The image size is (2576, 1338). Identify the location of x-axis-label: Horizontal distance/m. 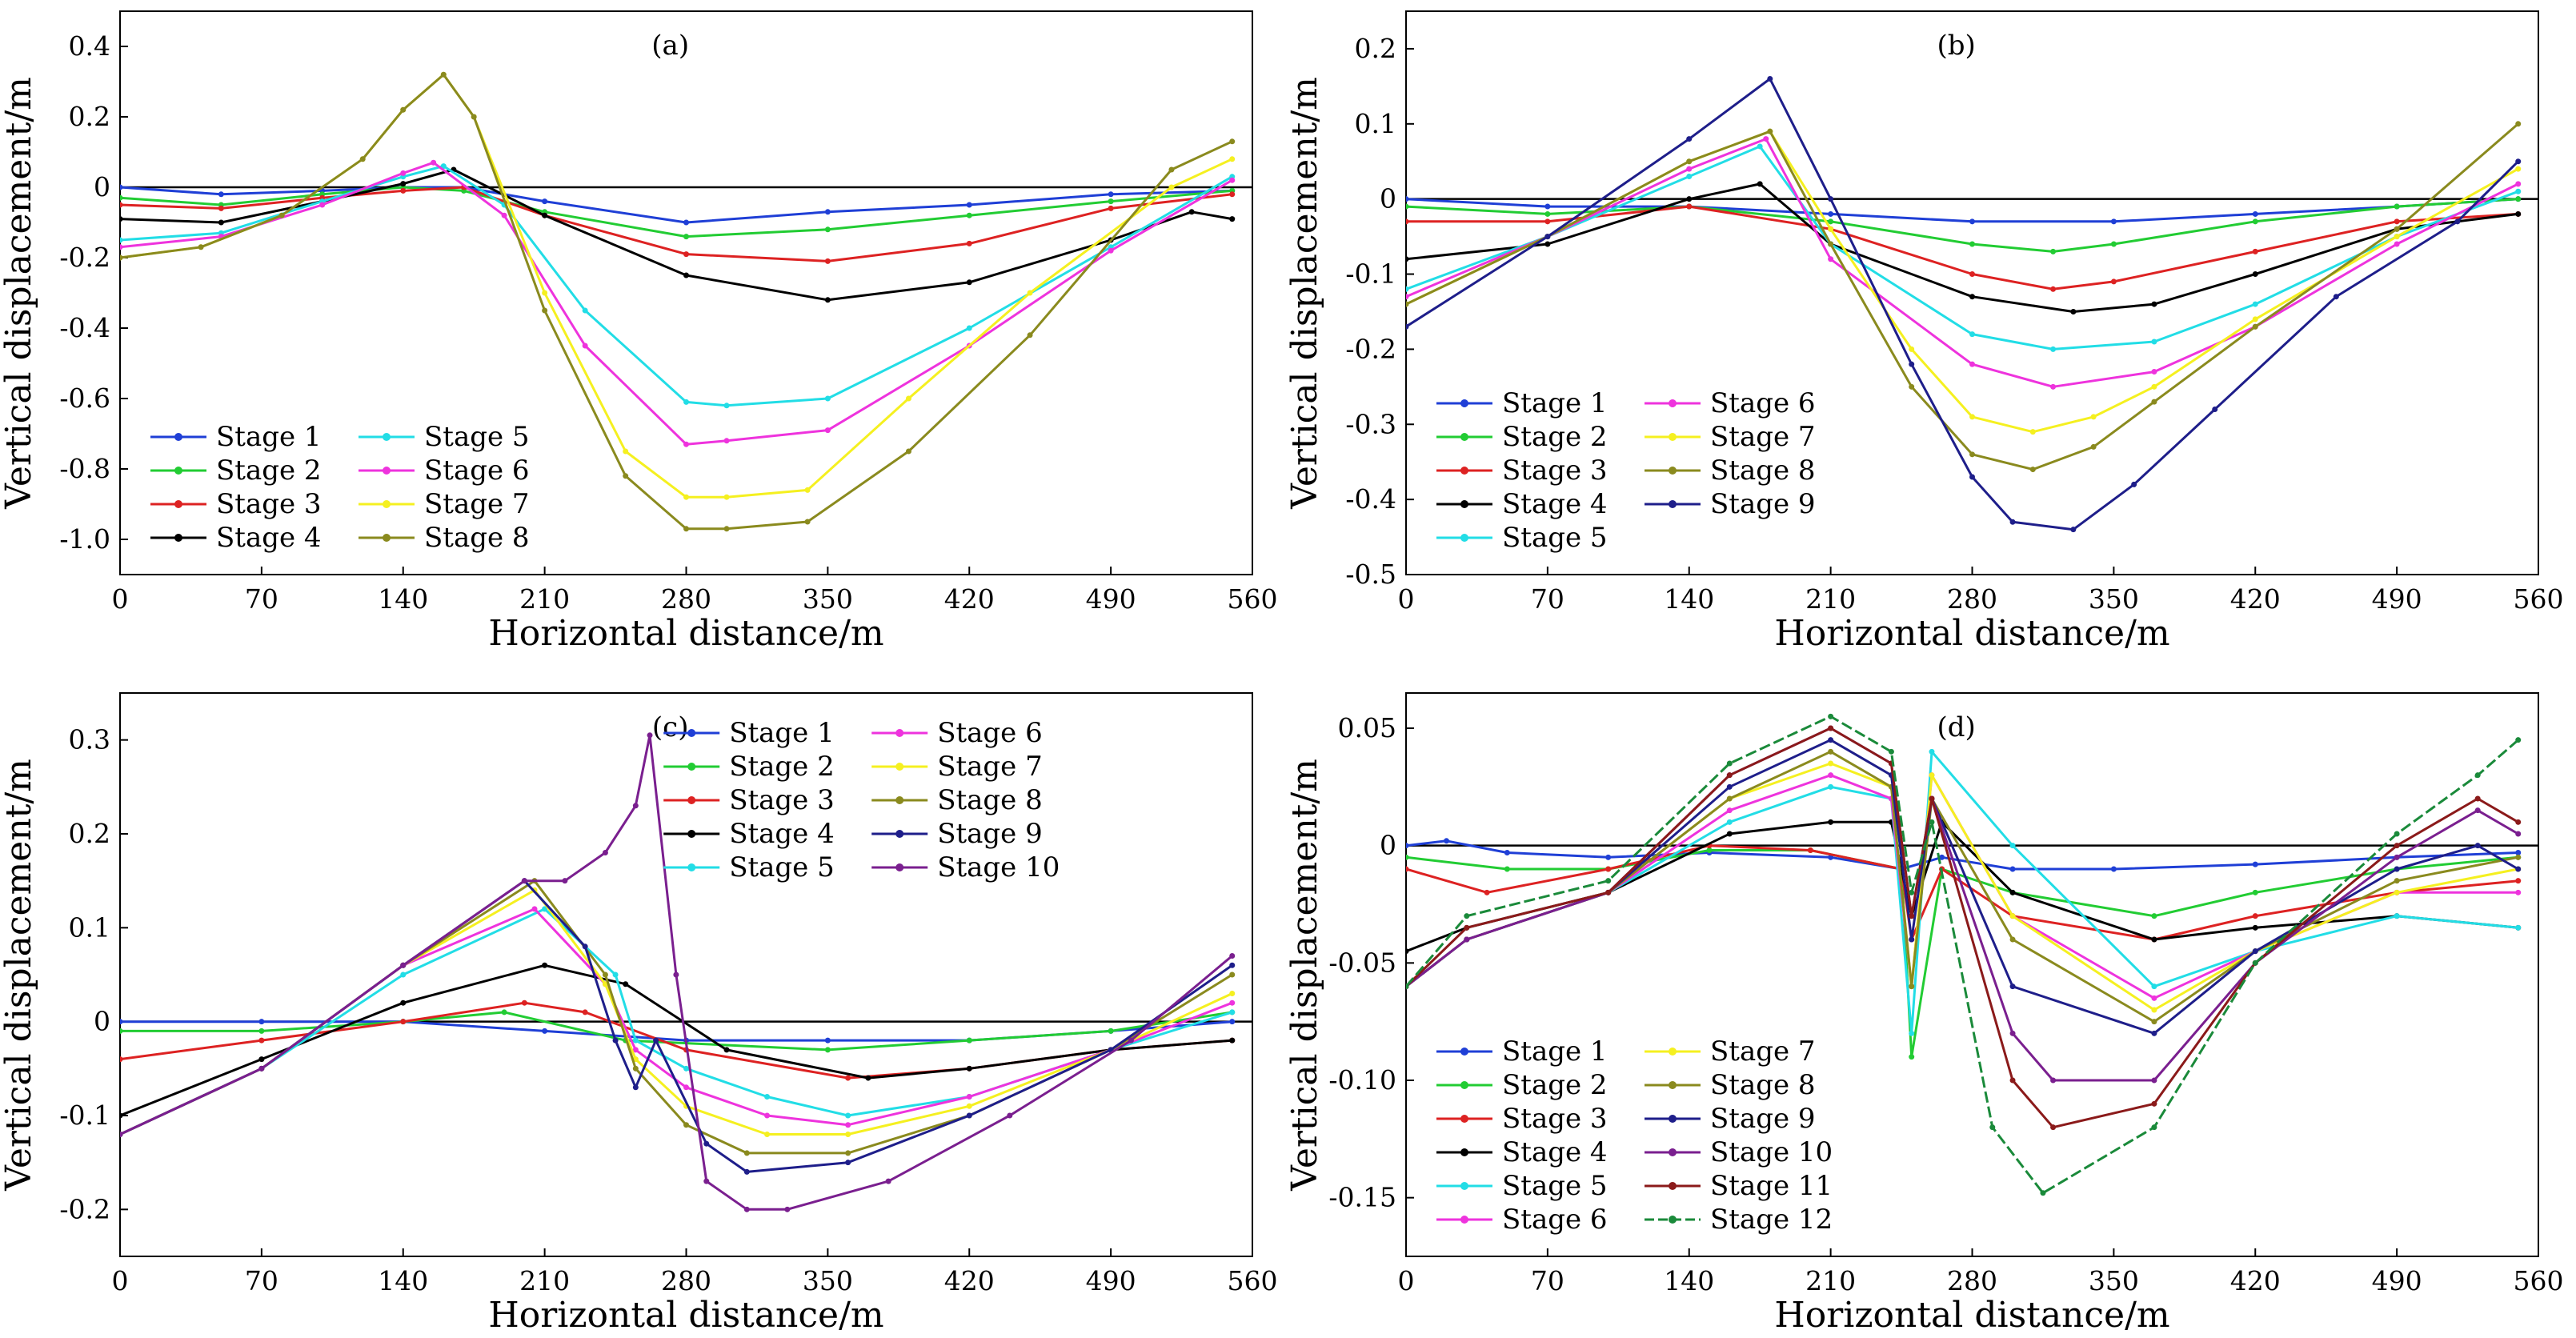
(1971, 1314).